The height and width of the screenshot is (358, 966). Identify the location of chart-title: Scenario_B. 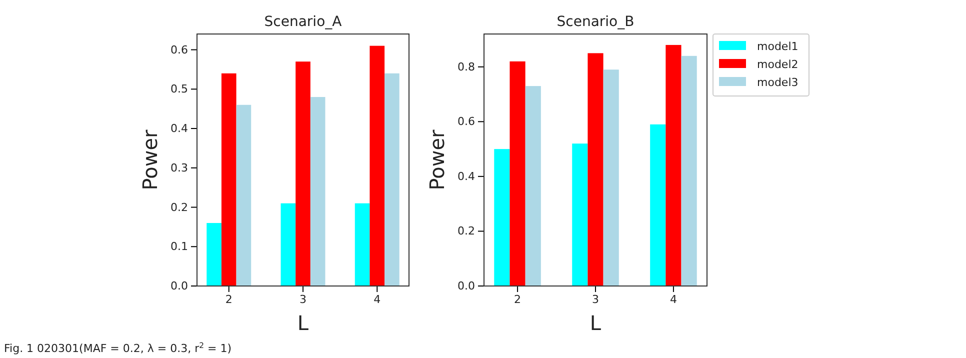
(595, 22).